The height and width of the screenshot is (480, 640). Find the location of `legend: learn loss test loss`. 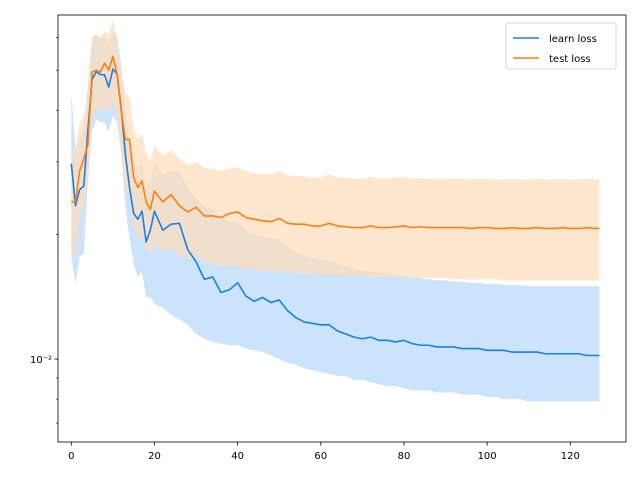

legend: learn loss test loss is located at coordinates (561, 46).